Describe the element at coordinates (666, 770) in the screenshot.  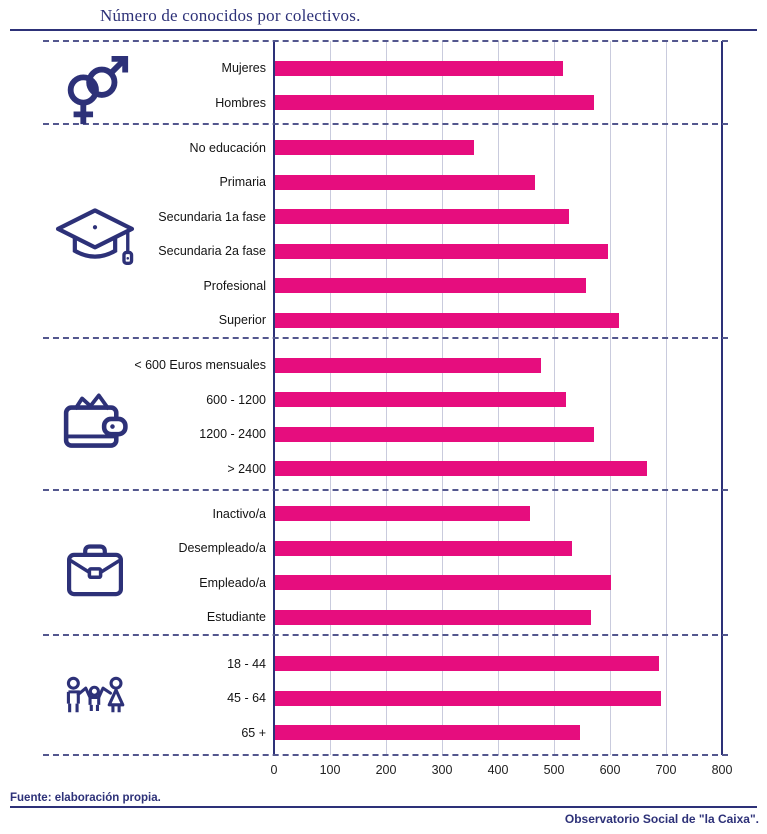
I see `x-axis-tick-label: 700` at that location.